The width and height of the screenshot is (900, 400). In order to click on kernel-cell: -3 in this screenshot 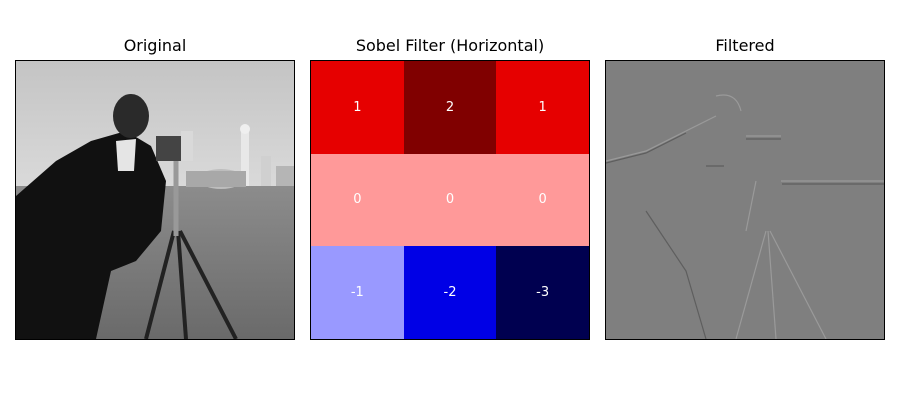, I will do `click(542, 292)`.